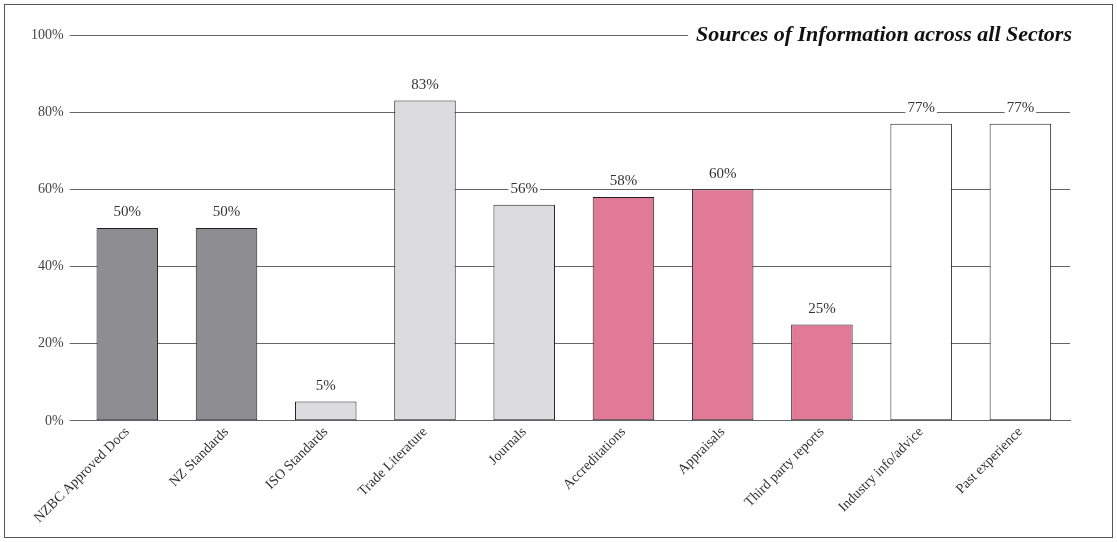 Image resolution: width=1117 pixels, height=542 pixels. Describe the element at coordinates (47, 34) in the screenshot. I see `y-tick-label: 100%` at that location.